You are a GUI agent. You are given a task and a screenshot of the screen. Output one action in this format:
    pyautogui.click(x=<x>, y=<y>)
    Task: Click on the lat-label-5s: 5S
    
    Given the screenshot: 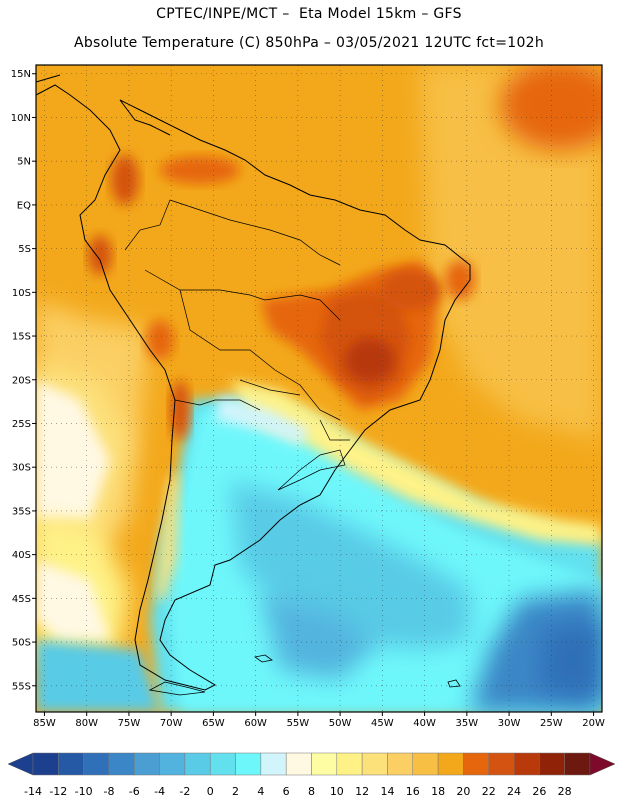 What is the action you would take?
    pyautogui.click(x=24, y=249)
    